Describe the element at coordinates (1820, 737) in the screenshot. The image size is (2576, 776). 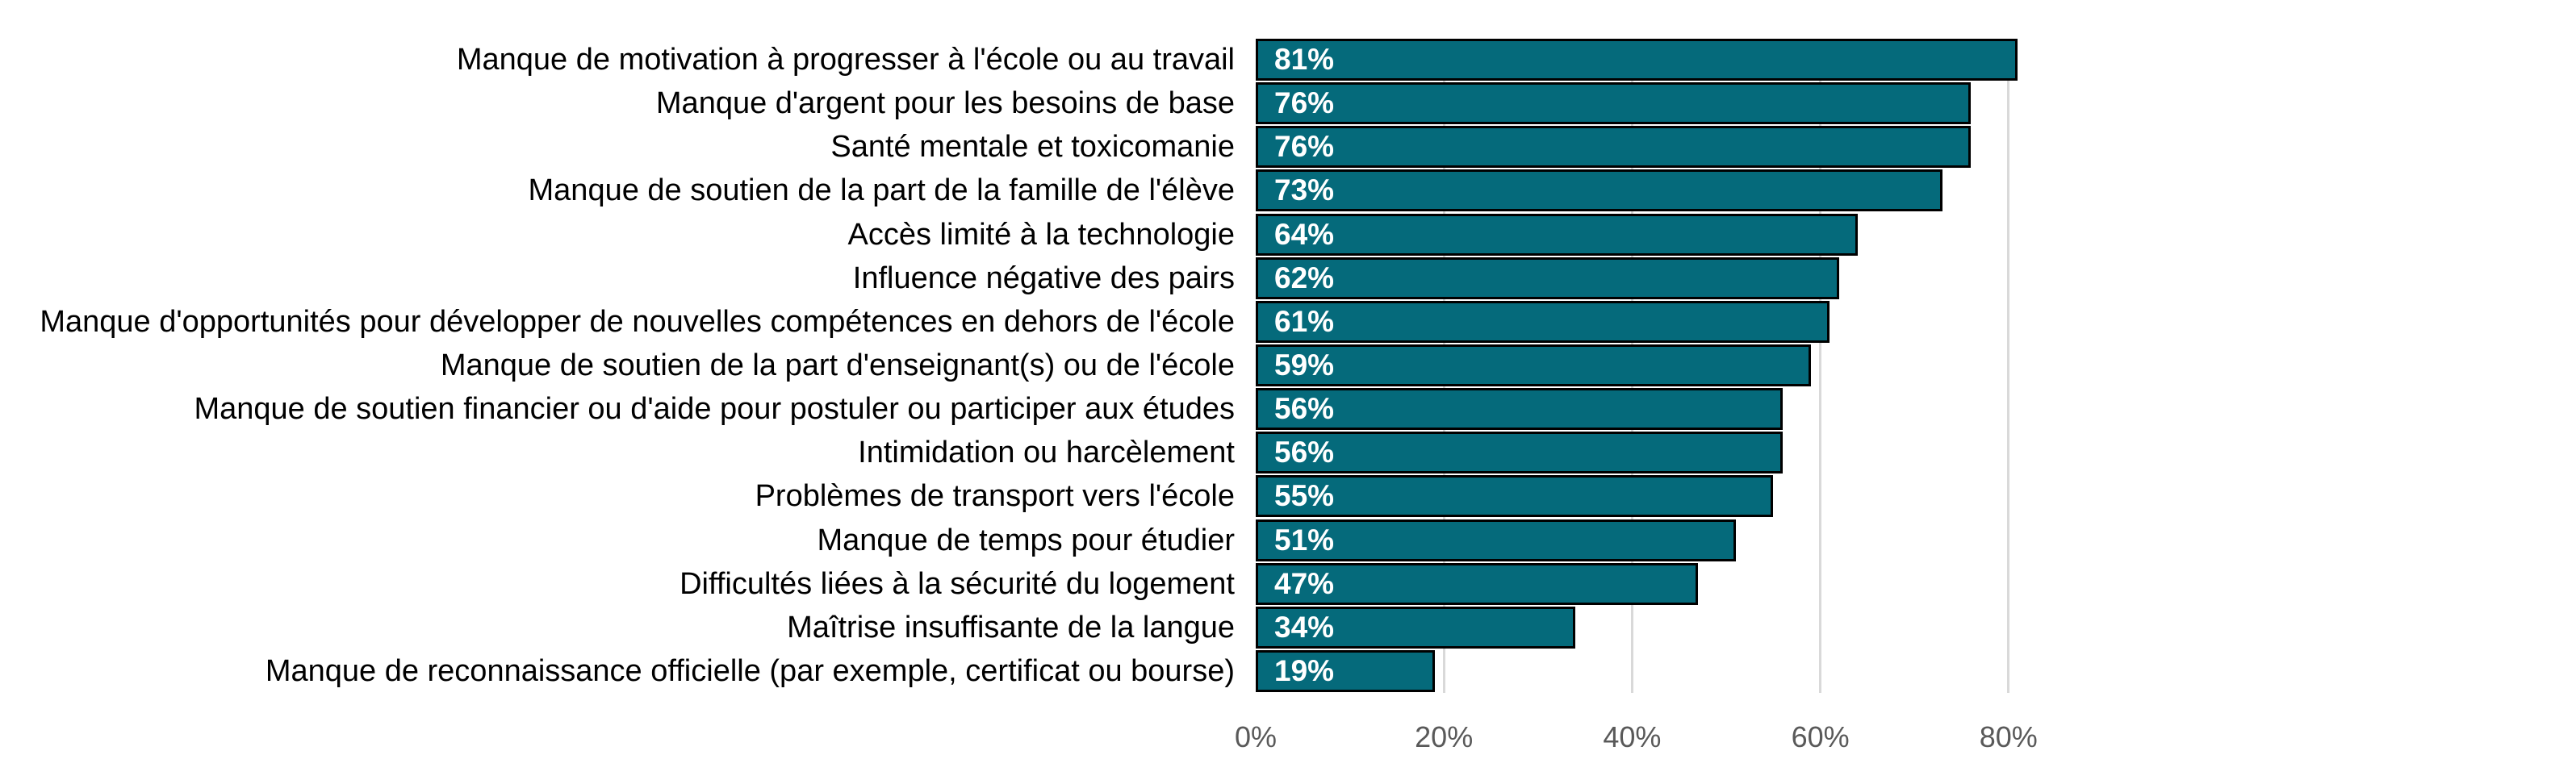
I see `x-tick-label: 60%` at that location.